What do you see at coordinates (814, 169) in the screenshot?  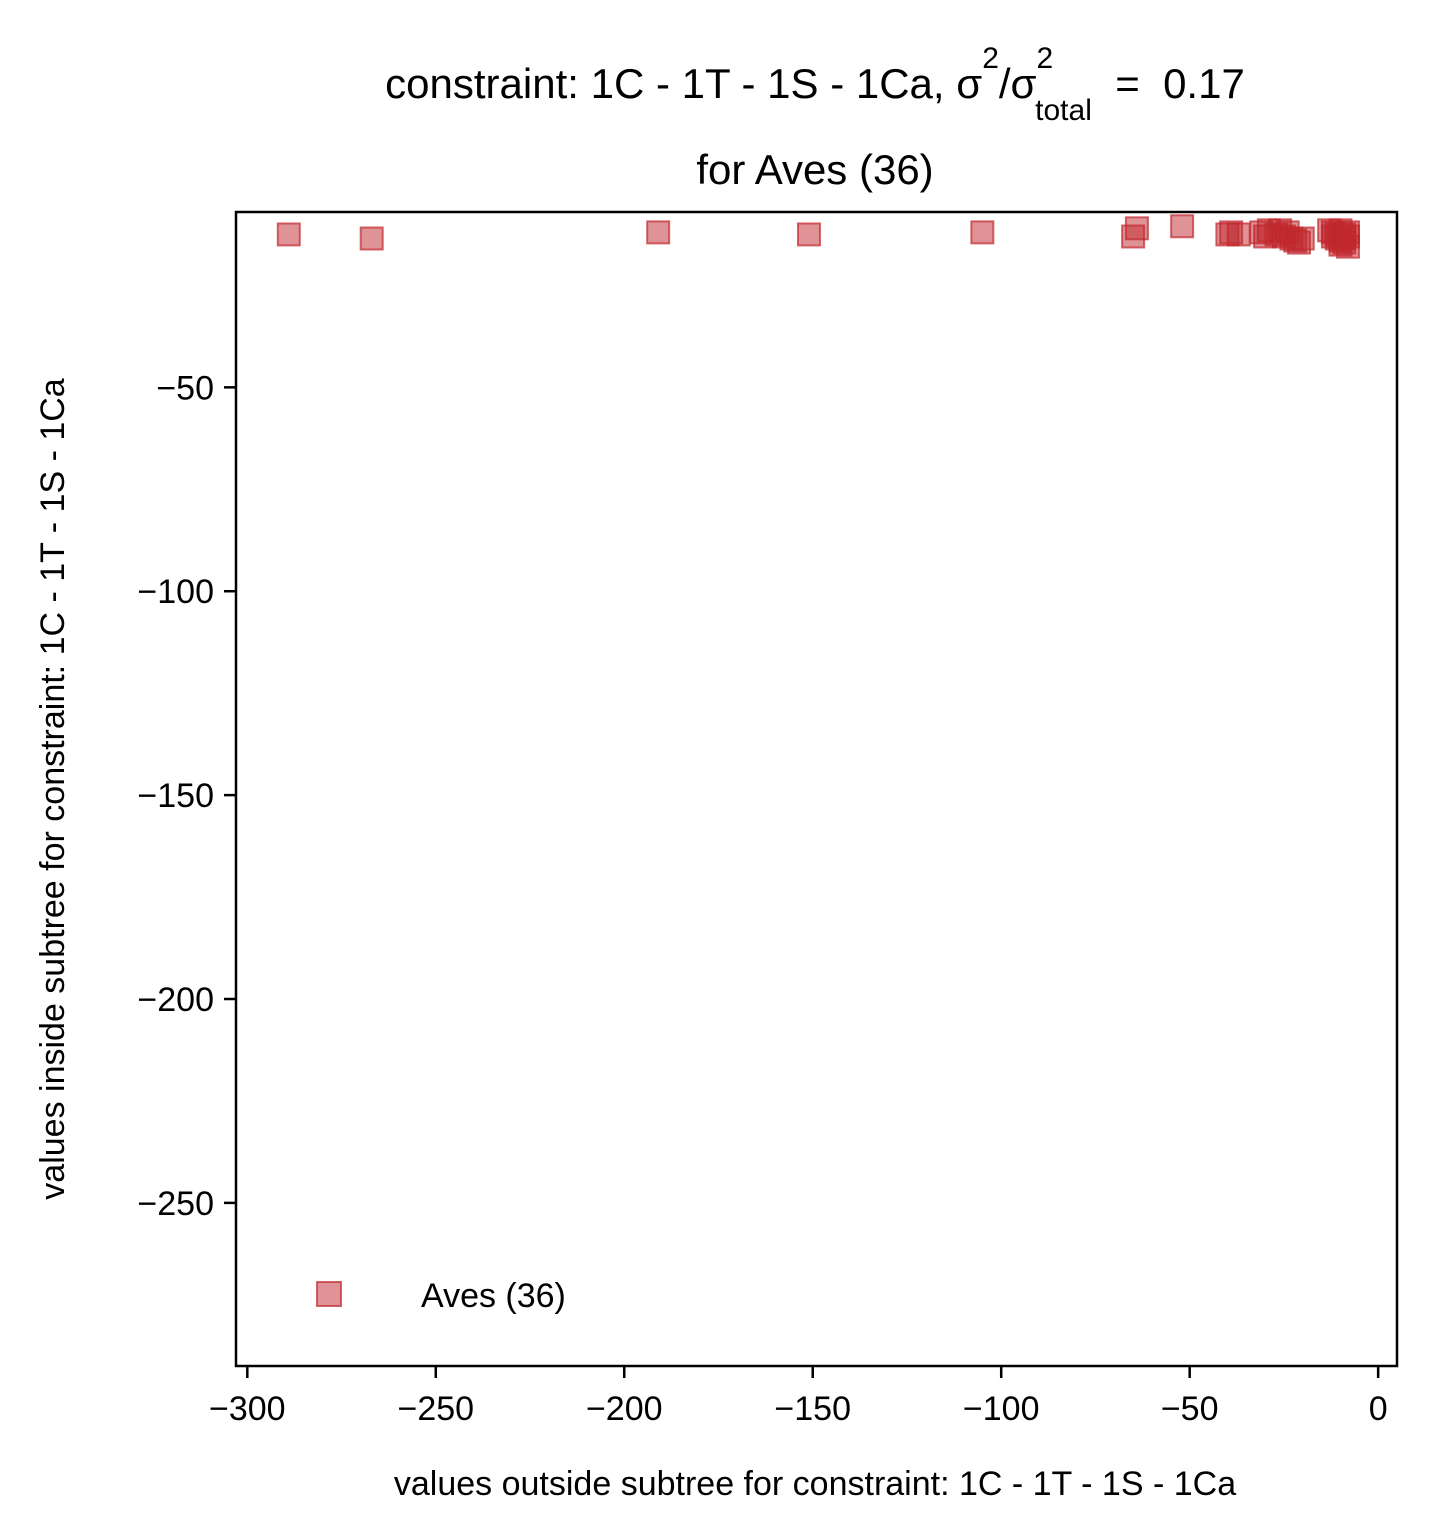 I see `chart-title-line2: for Aves (36)` at bounding box center [814, 169].